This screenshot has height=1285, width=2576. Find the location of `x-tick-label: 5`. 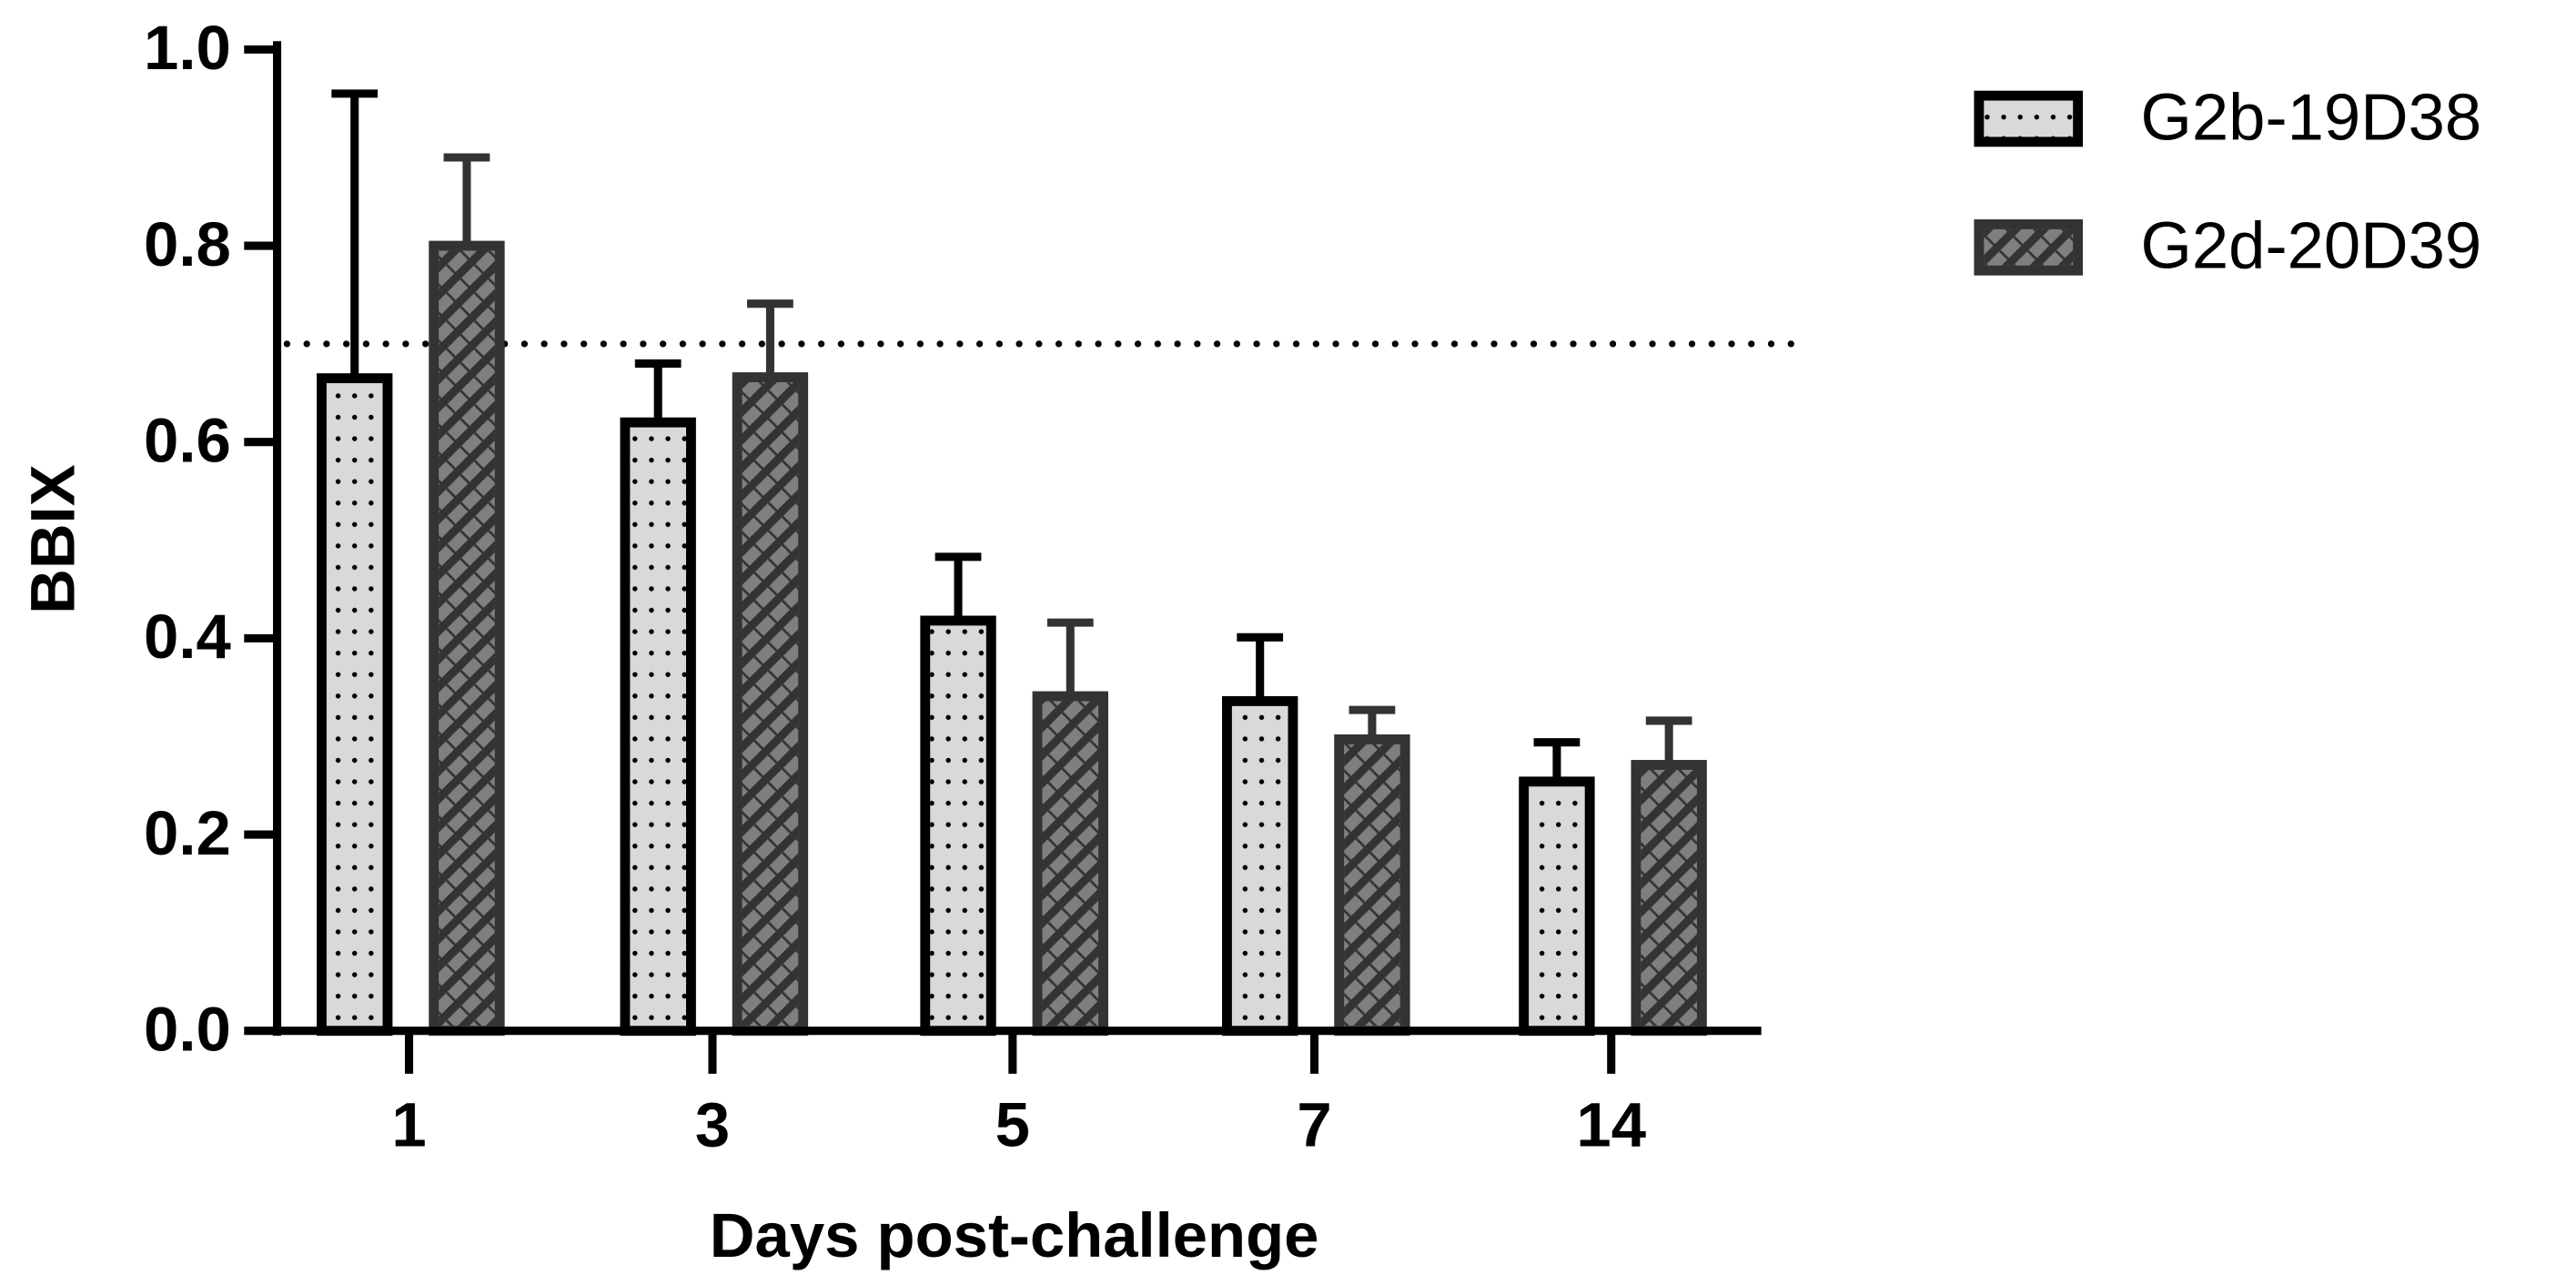

x-tick-label: 5 is located at coordinates (1012, 1125).